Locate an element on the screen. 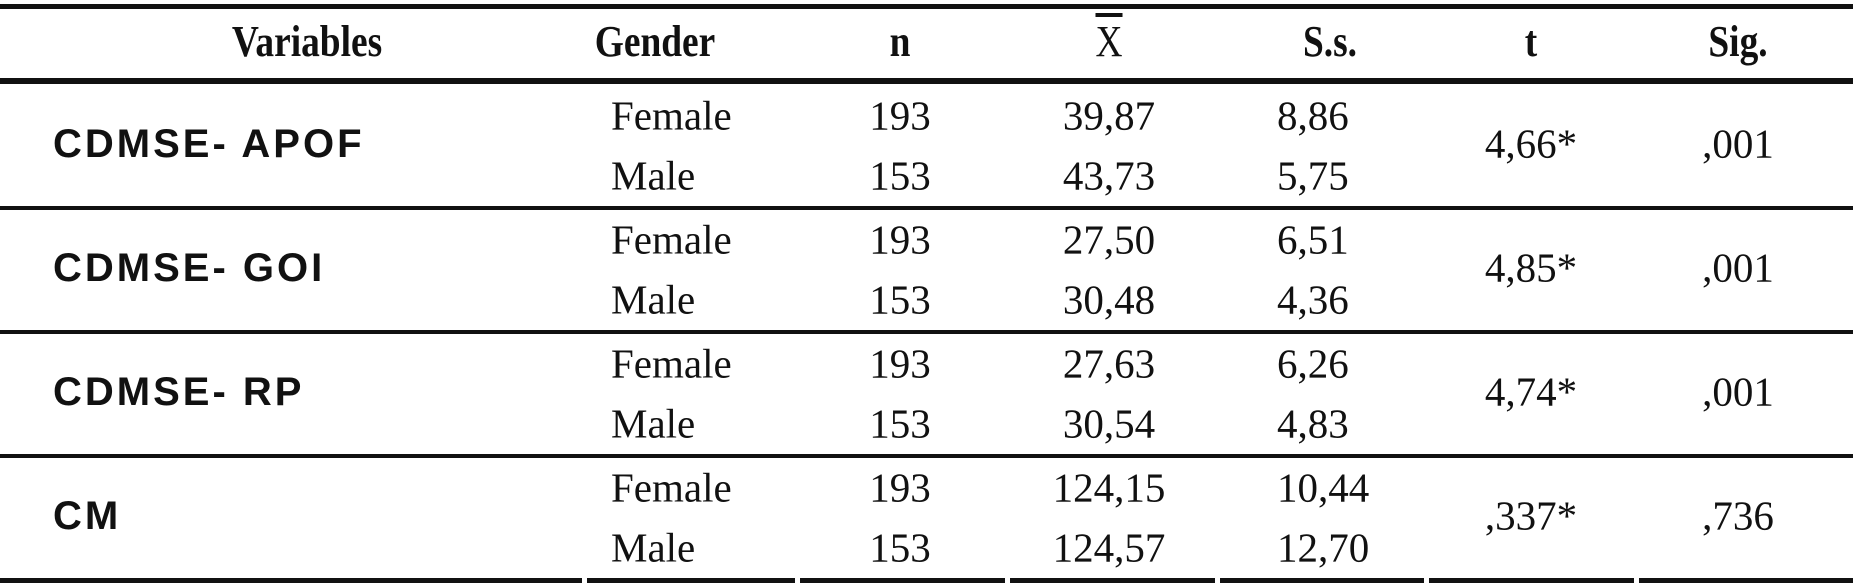  column-header: n is located at coordinates (900, 41).